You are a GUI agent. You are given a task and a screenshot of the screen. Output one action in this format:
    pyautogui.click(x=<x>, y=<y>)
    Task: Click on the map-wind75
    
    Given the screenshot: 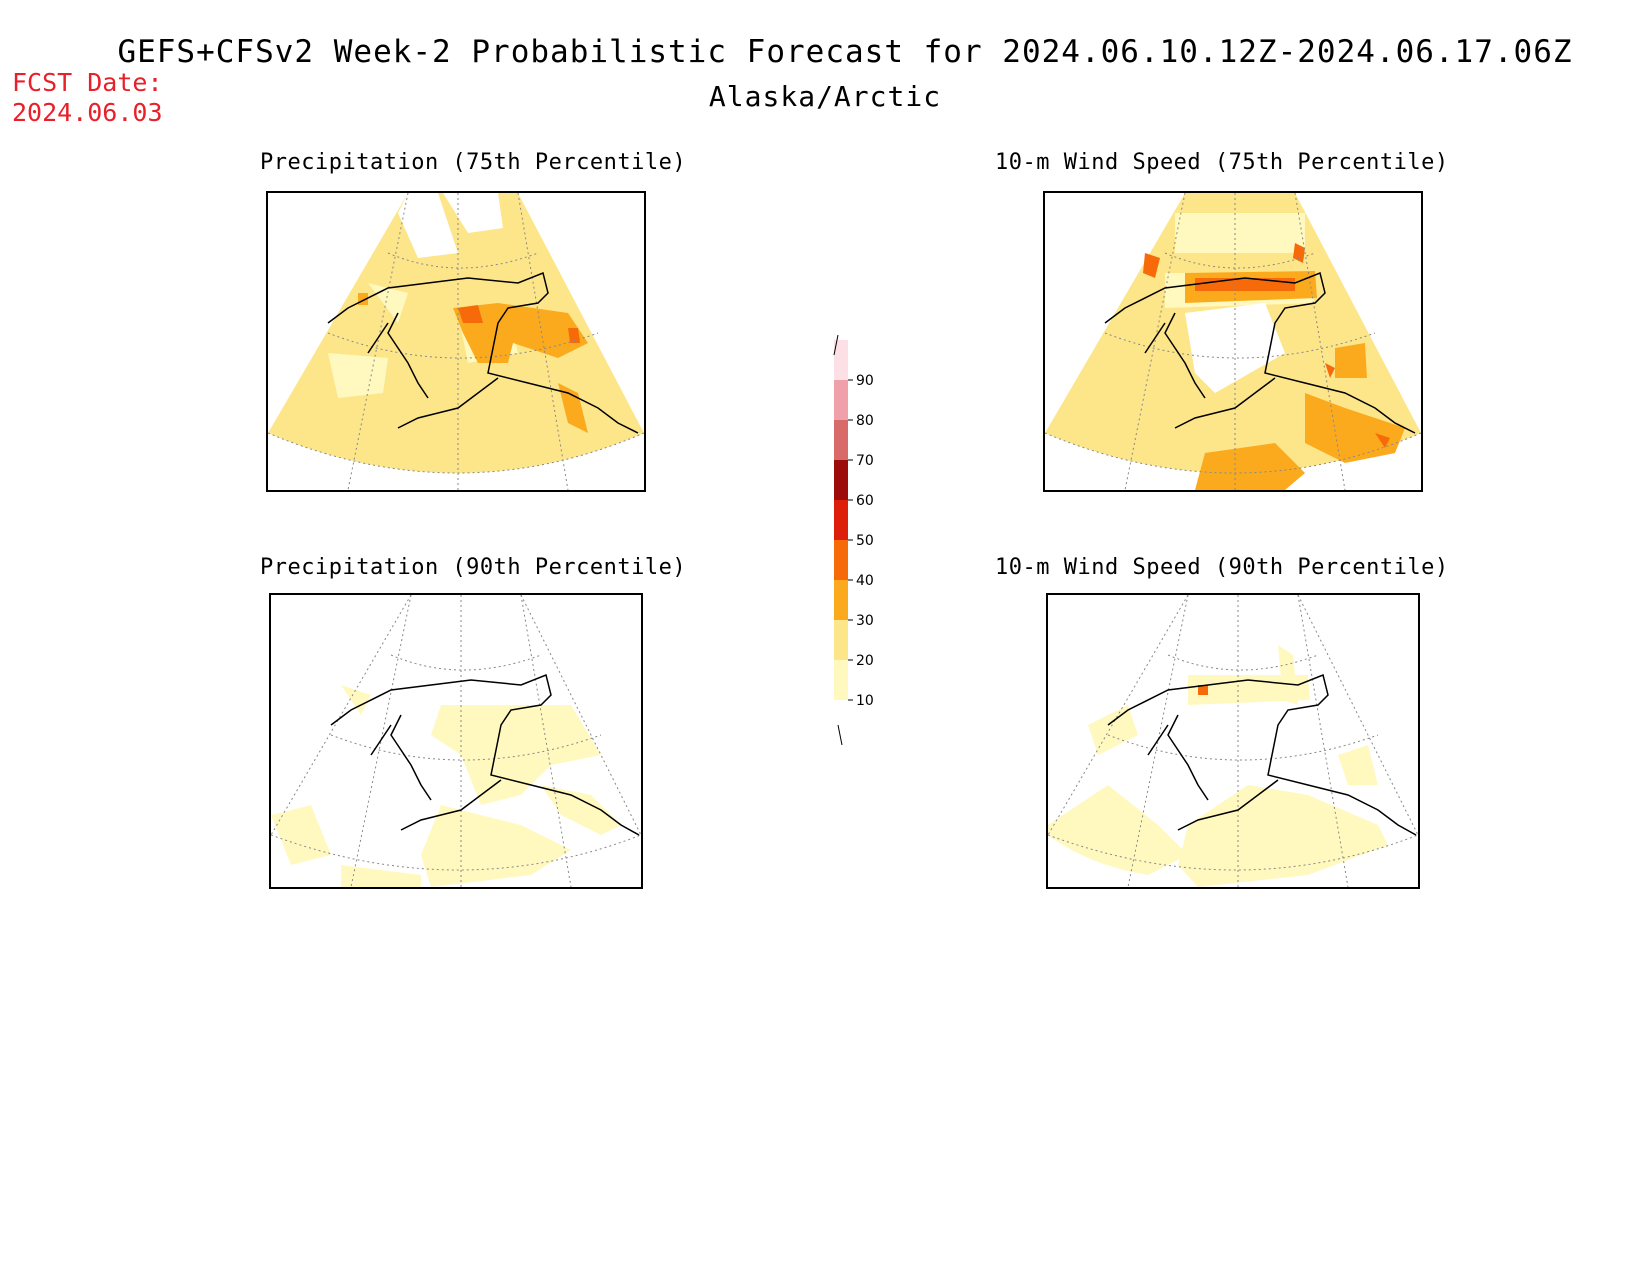 What is the action you would take?
    pyautogui.click(x=1233, y=341)
    